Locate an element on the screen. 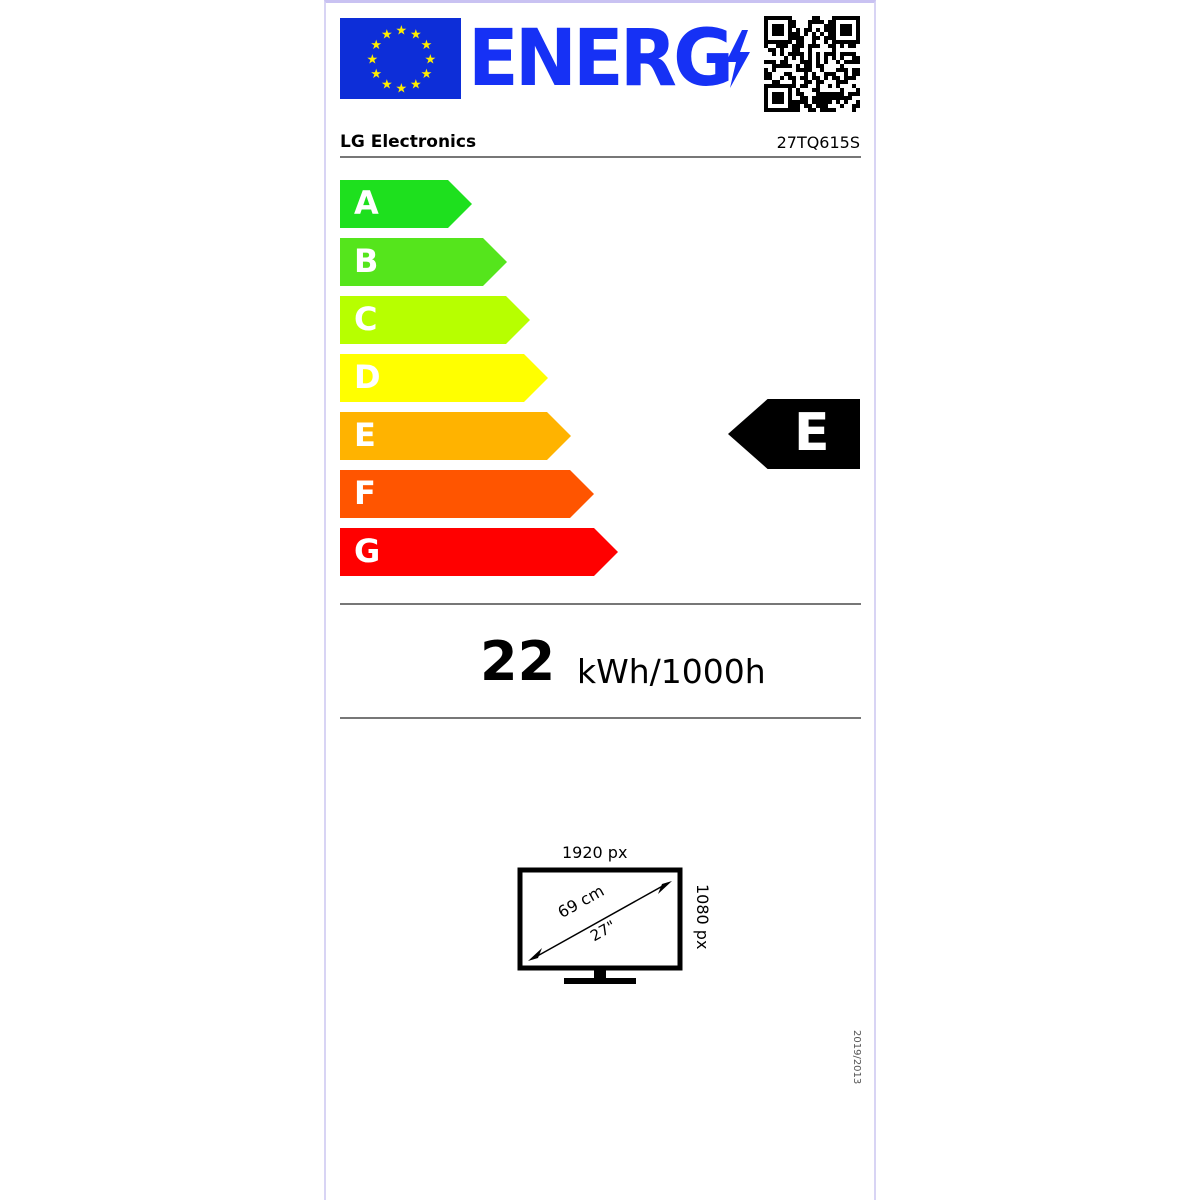  energy-class-bar-a: A is located at coordinates (406, 204).